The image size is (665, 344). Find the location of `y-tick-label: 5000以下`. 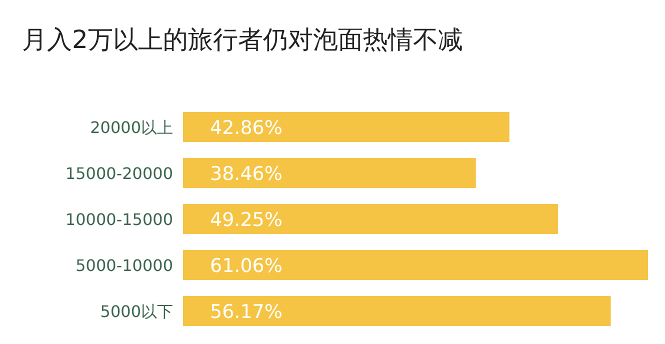

y-tick-label: 5000以下 is located at coordinates (136, 311).